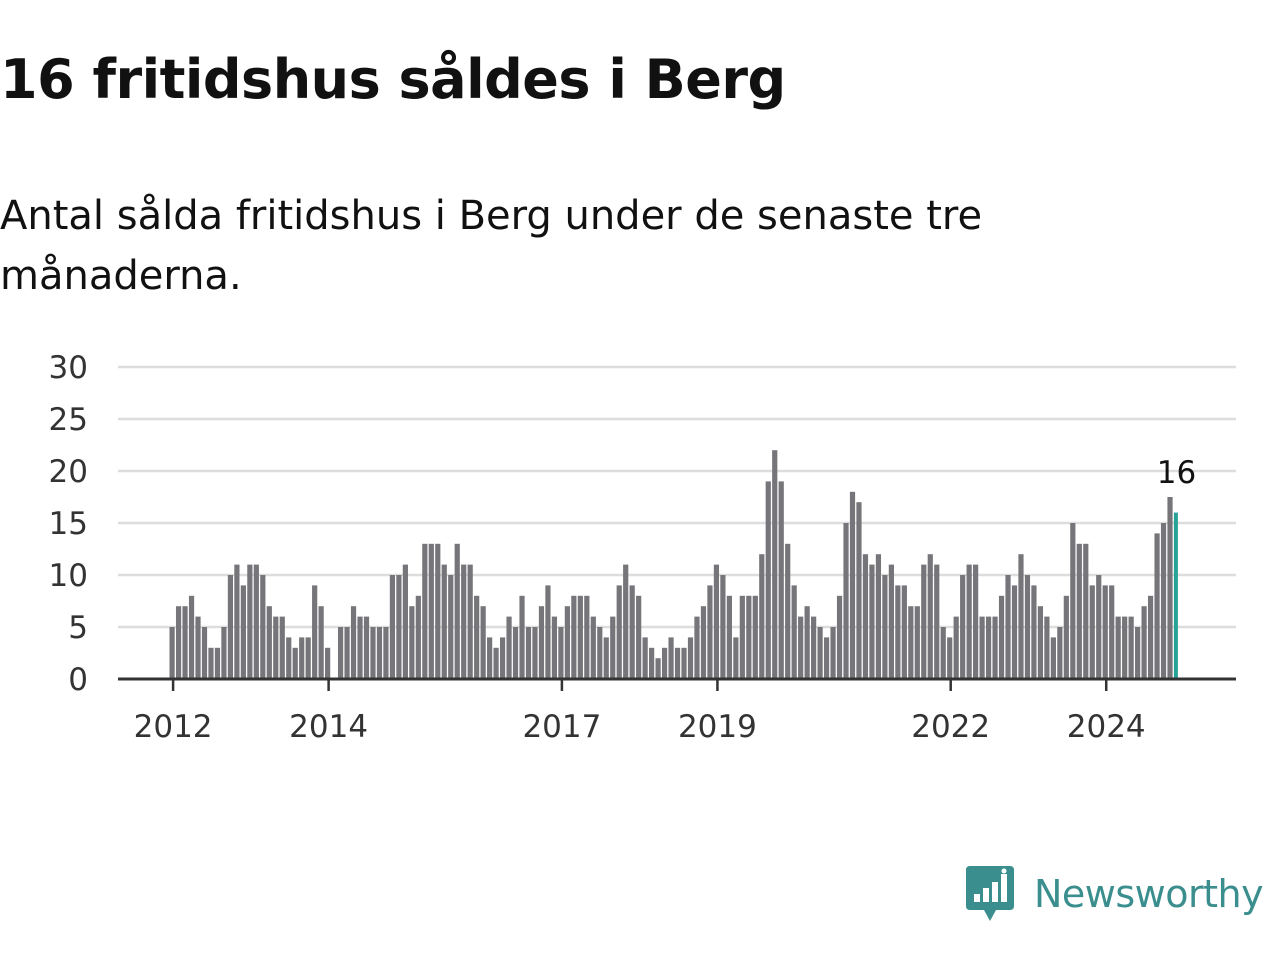 The height and width of the screenshot is (960, 1280). I want to click on y-axis-labels: 0 5 10 15 20 25 30, so click(68, 524).